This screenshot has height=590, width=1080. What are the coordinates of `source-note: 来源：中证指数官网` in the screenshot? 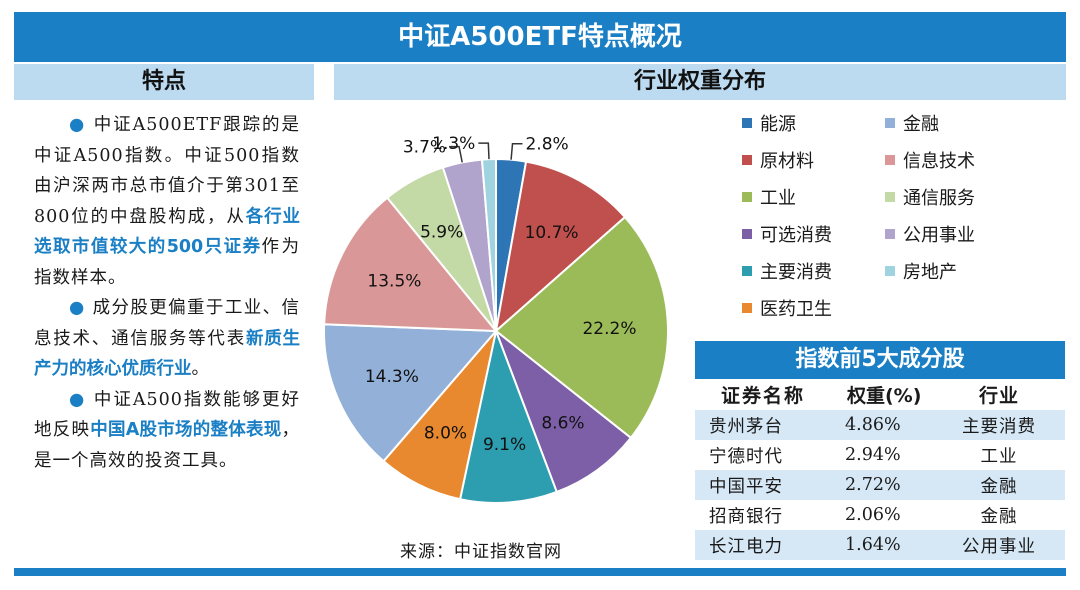 It's located at (481, 552).